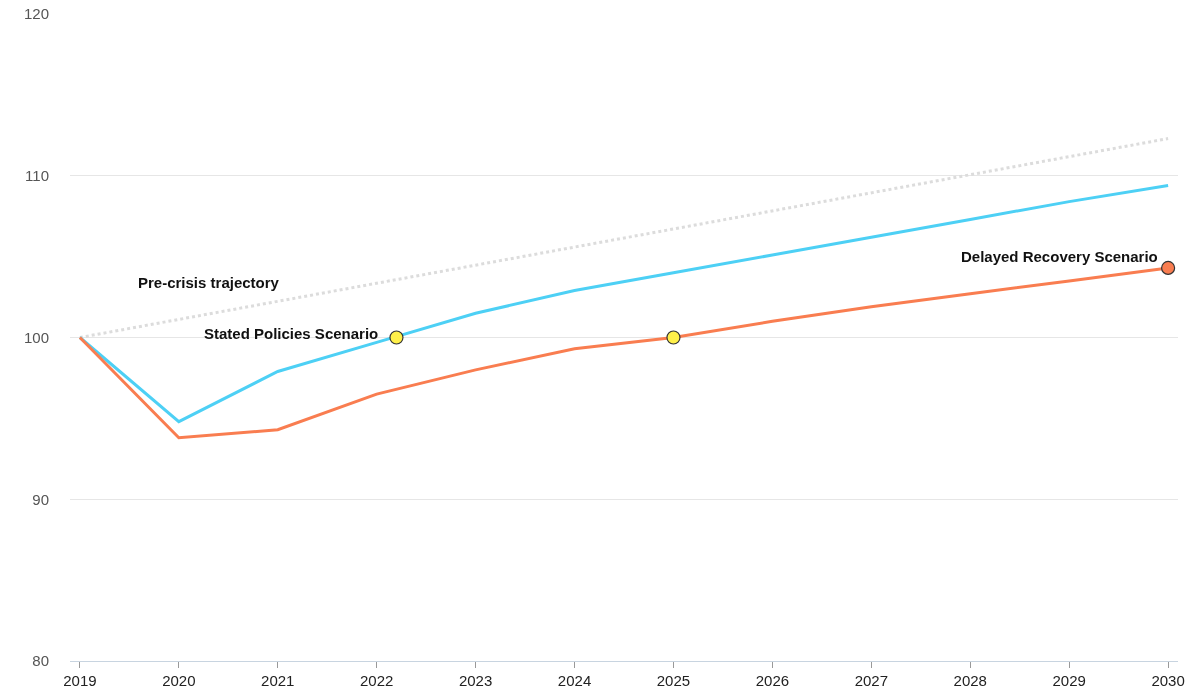 This screenshot has height=691, width=1198. I want to click on series-label: Stated Policies Scenario, so click(291, 333).